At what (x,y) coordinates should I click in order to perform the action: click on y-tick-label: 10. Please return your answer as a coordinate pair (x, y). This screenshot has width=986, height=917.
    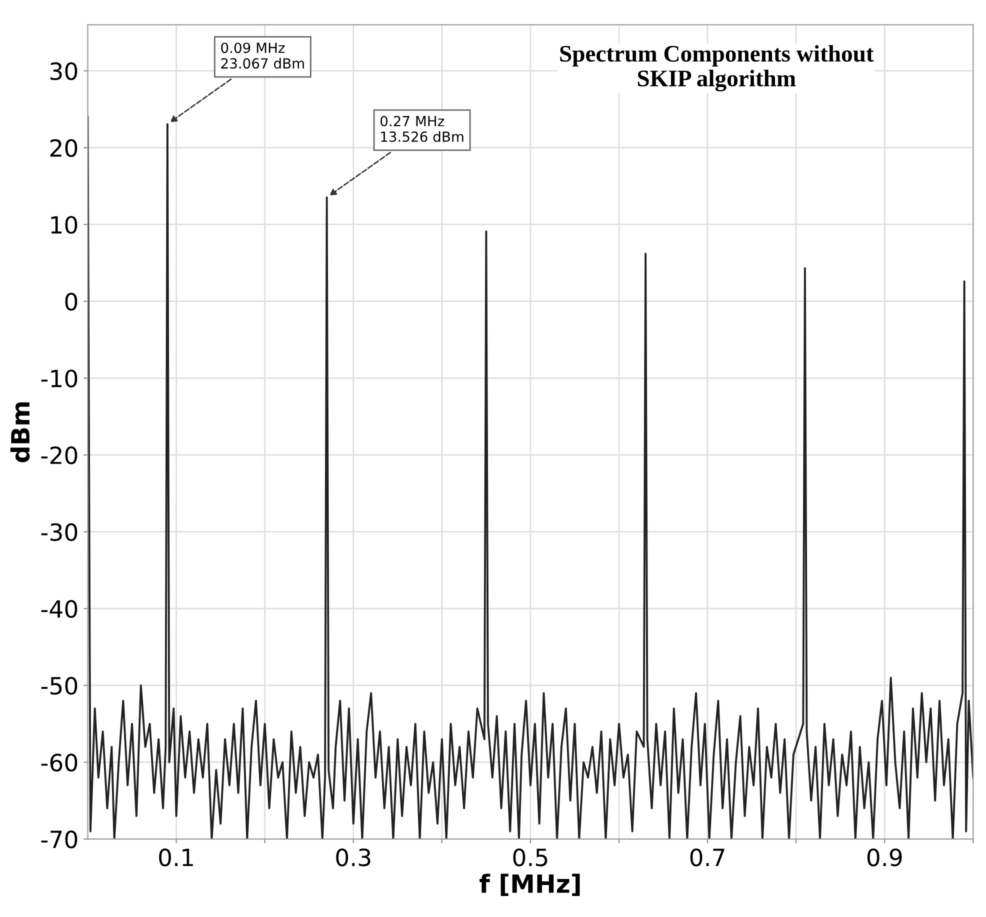
    Looking at the image, I should click on (64, 225).